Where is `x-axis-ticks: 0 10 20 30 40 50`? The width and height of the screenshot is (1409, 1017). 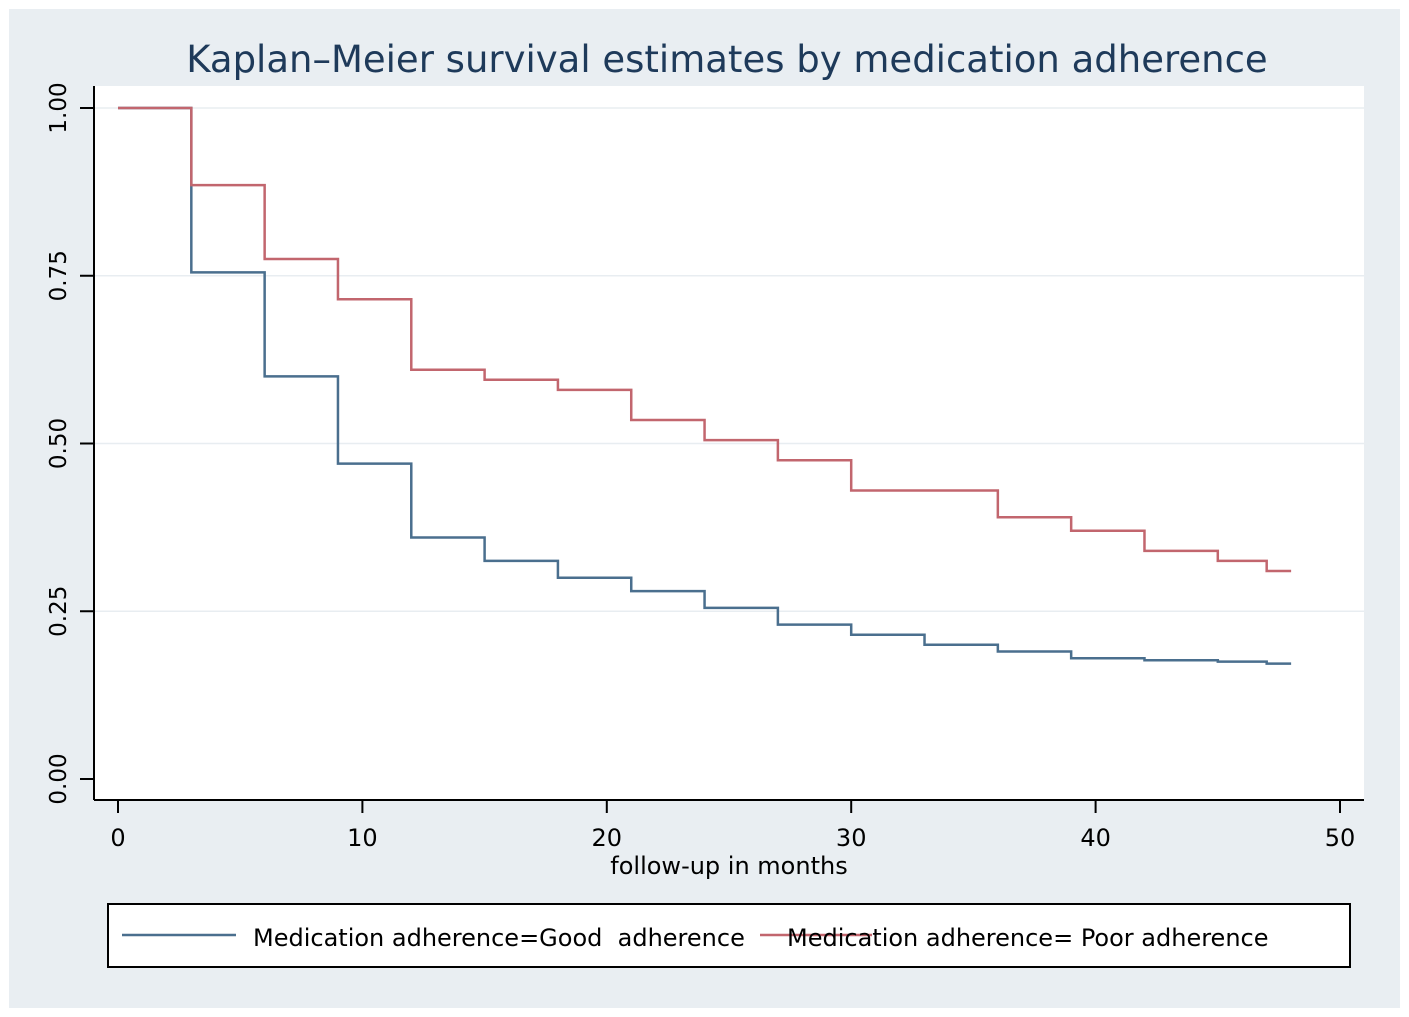
x-axis-ticks: 0 10 20 30 40 50 is located at coordinates (732, 826).